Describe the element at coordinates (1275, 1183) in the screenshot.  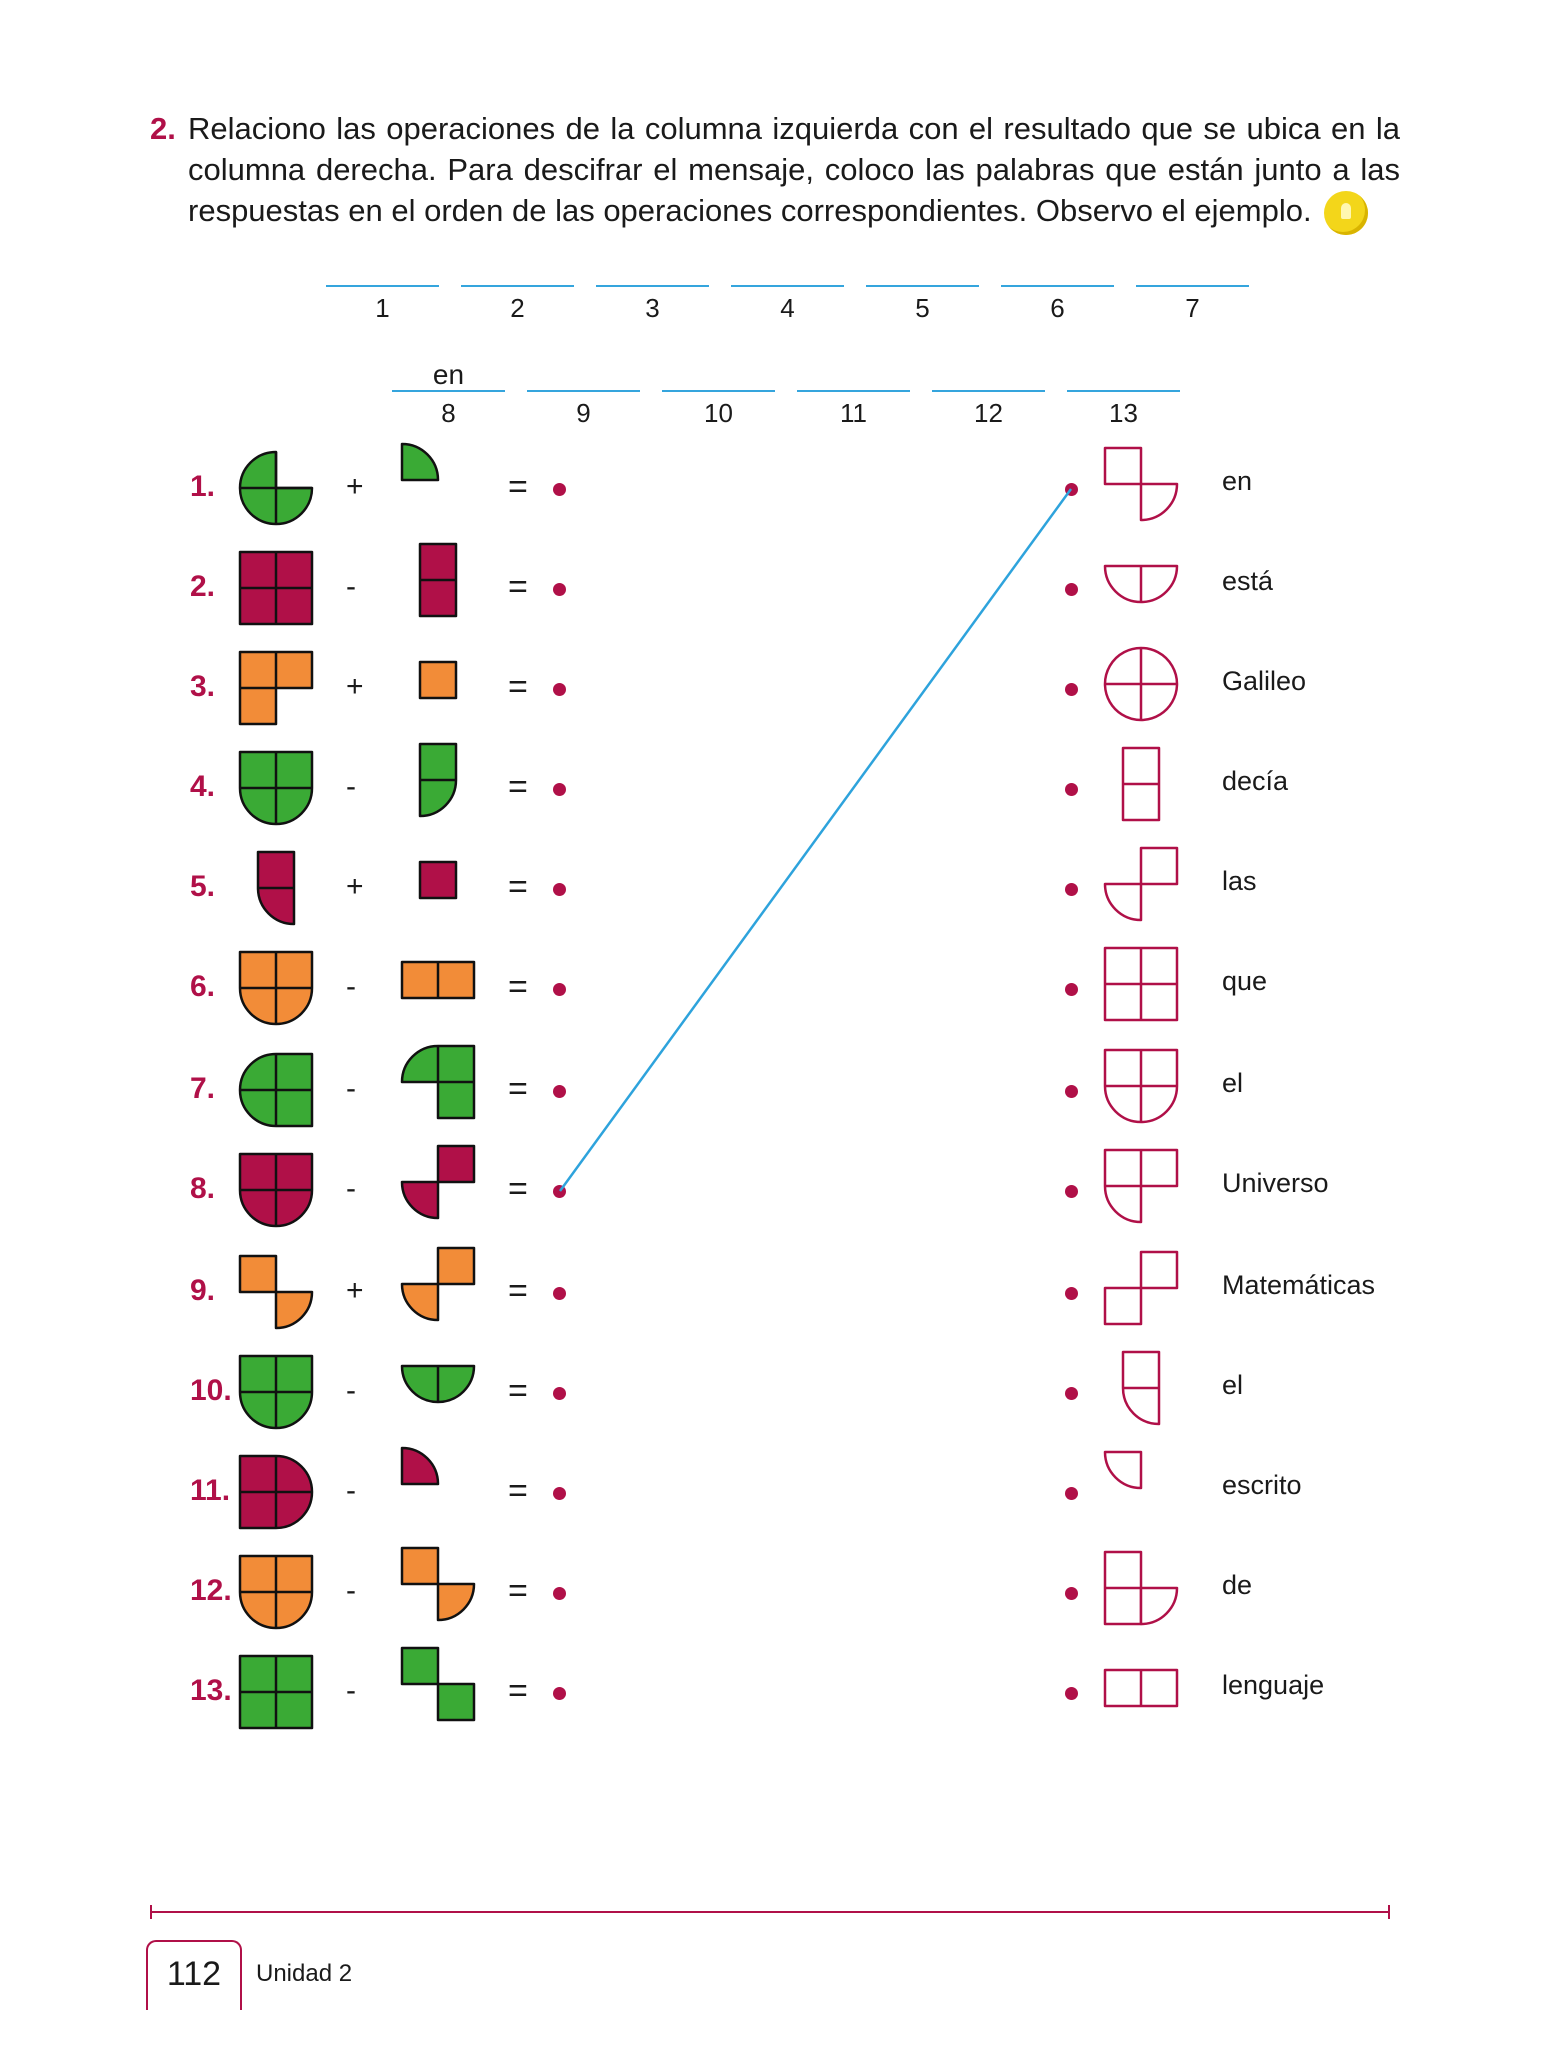
I see `answer-word: Universo` at that location.